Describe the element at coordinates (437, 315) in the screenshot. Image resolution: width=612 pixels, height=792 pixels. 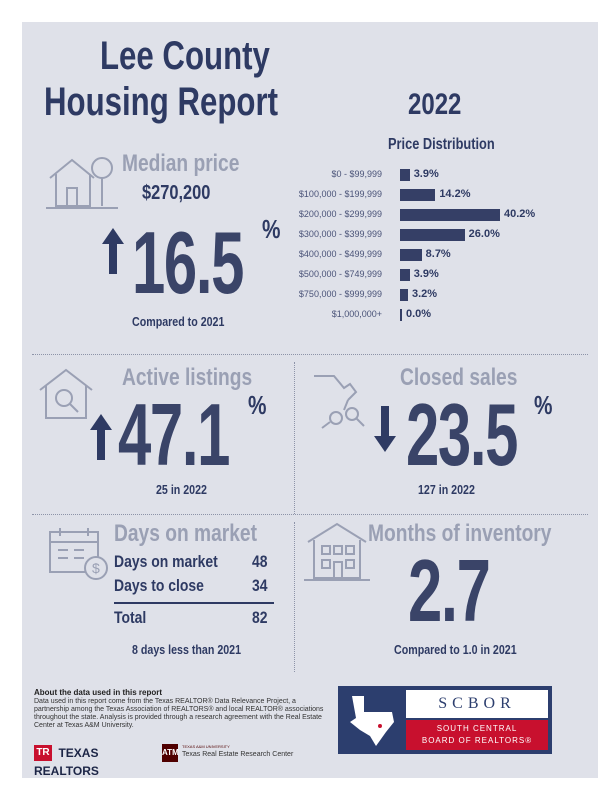
I see `distribution-row: $1,000,000+ 0.0%` at that location.